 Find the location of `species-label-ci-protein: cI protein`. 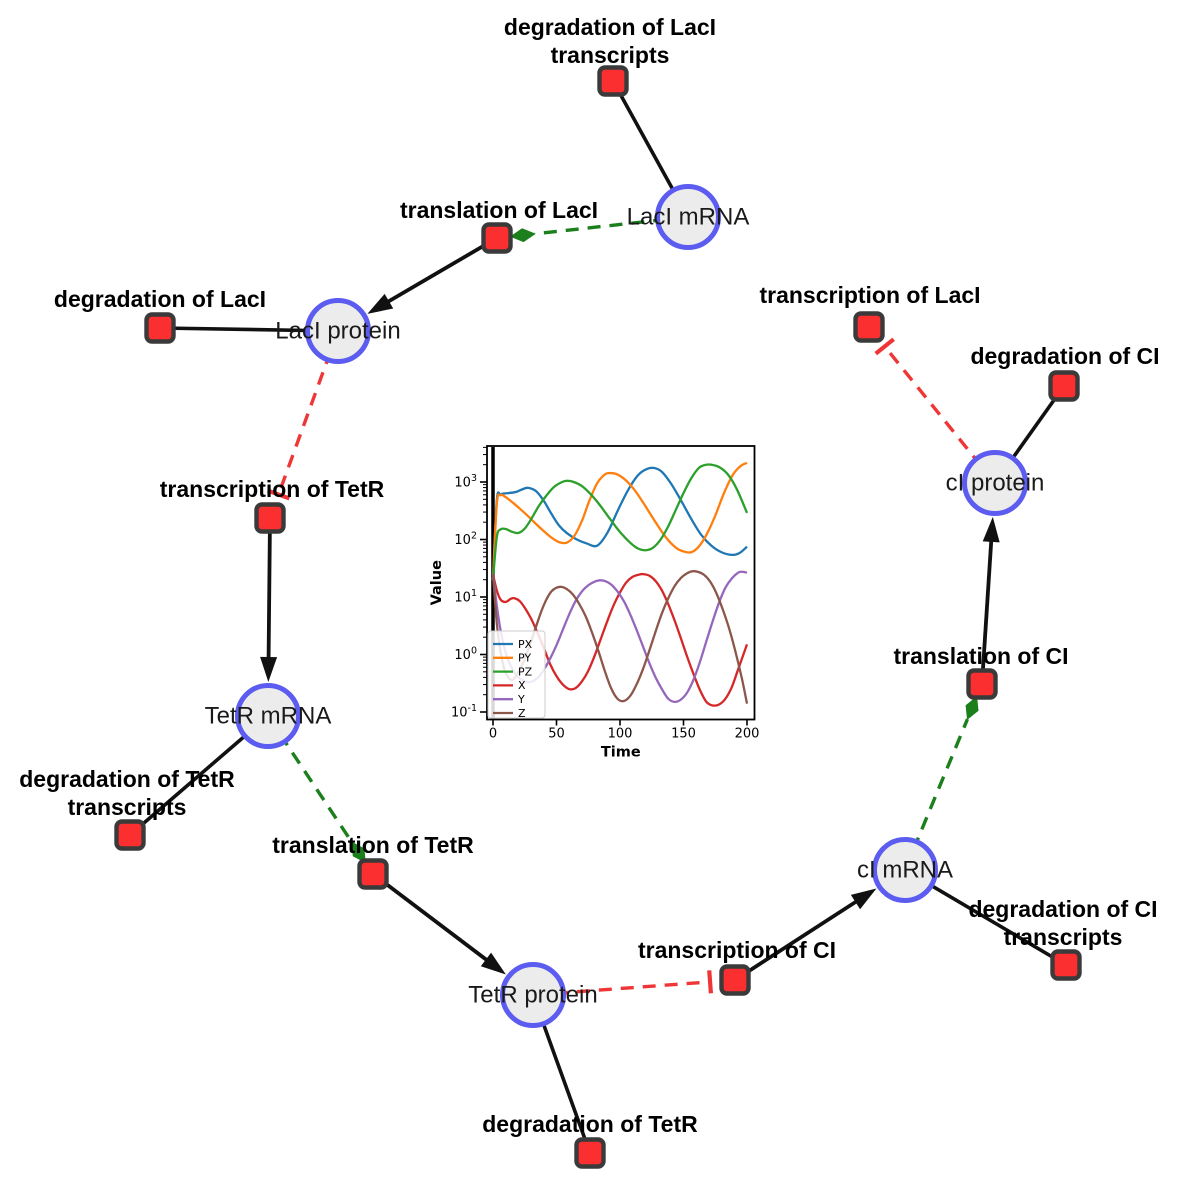

species-label-ci-protein: cI protein is located at coordinates (995, 482).